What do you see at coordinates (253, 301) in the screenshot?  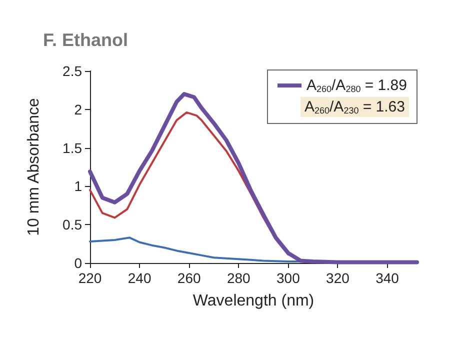 I see `x-axis-title: Wavelength (nm)` at bounding box center [253, 301].